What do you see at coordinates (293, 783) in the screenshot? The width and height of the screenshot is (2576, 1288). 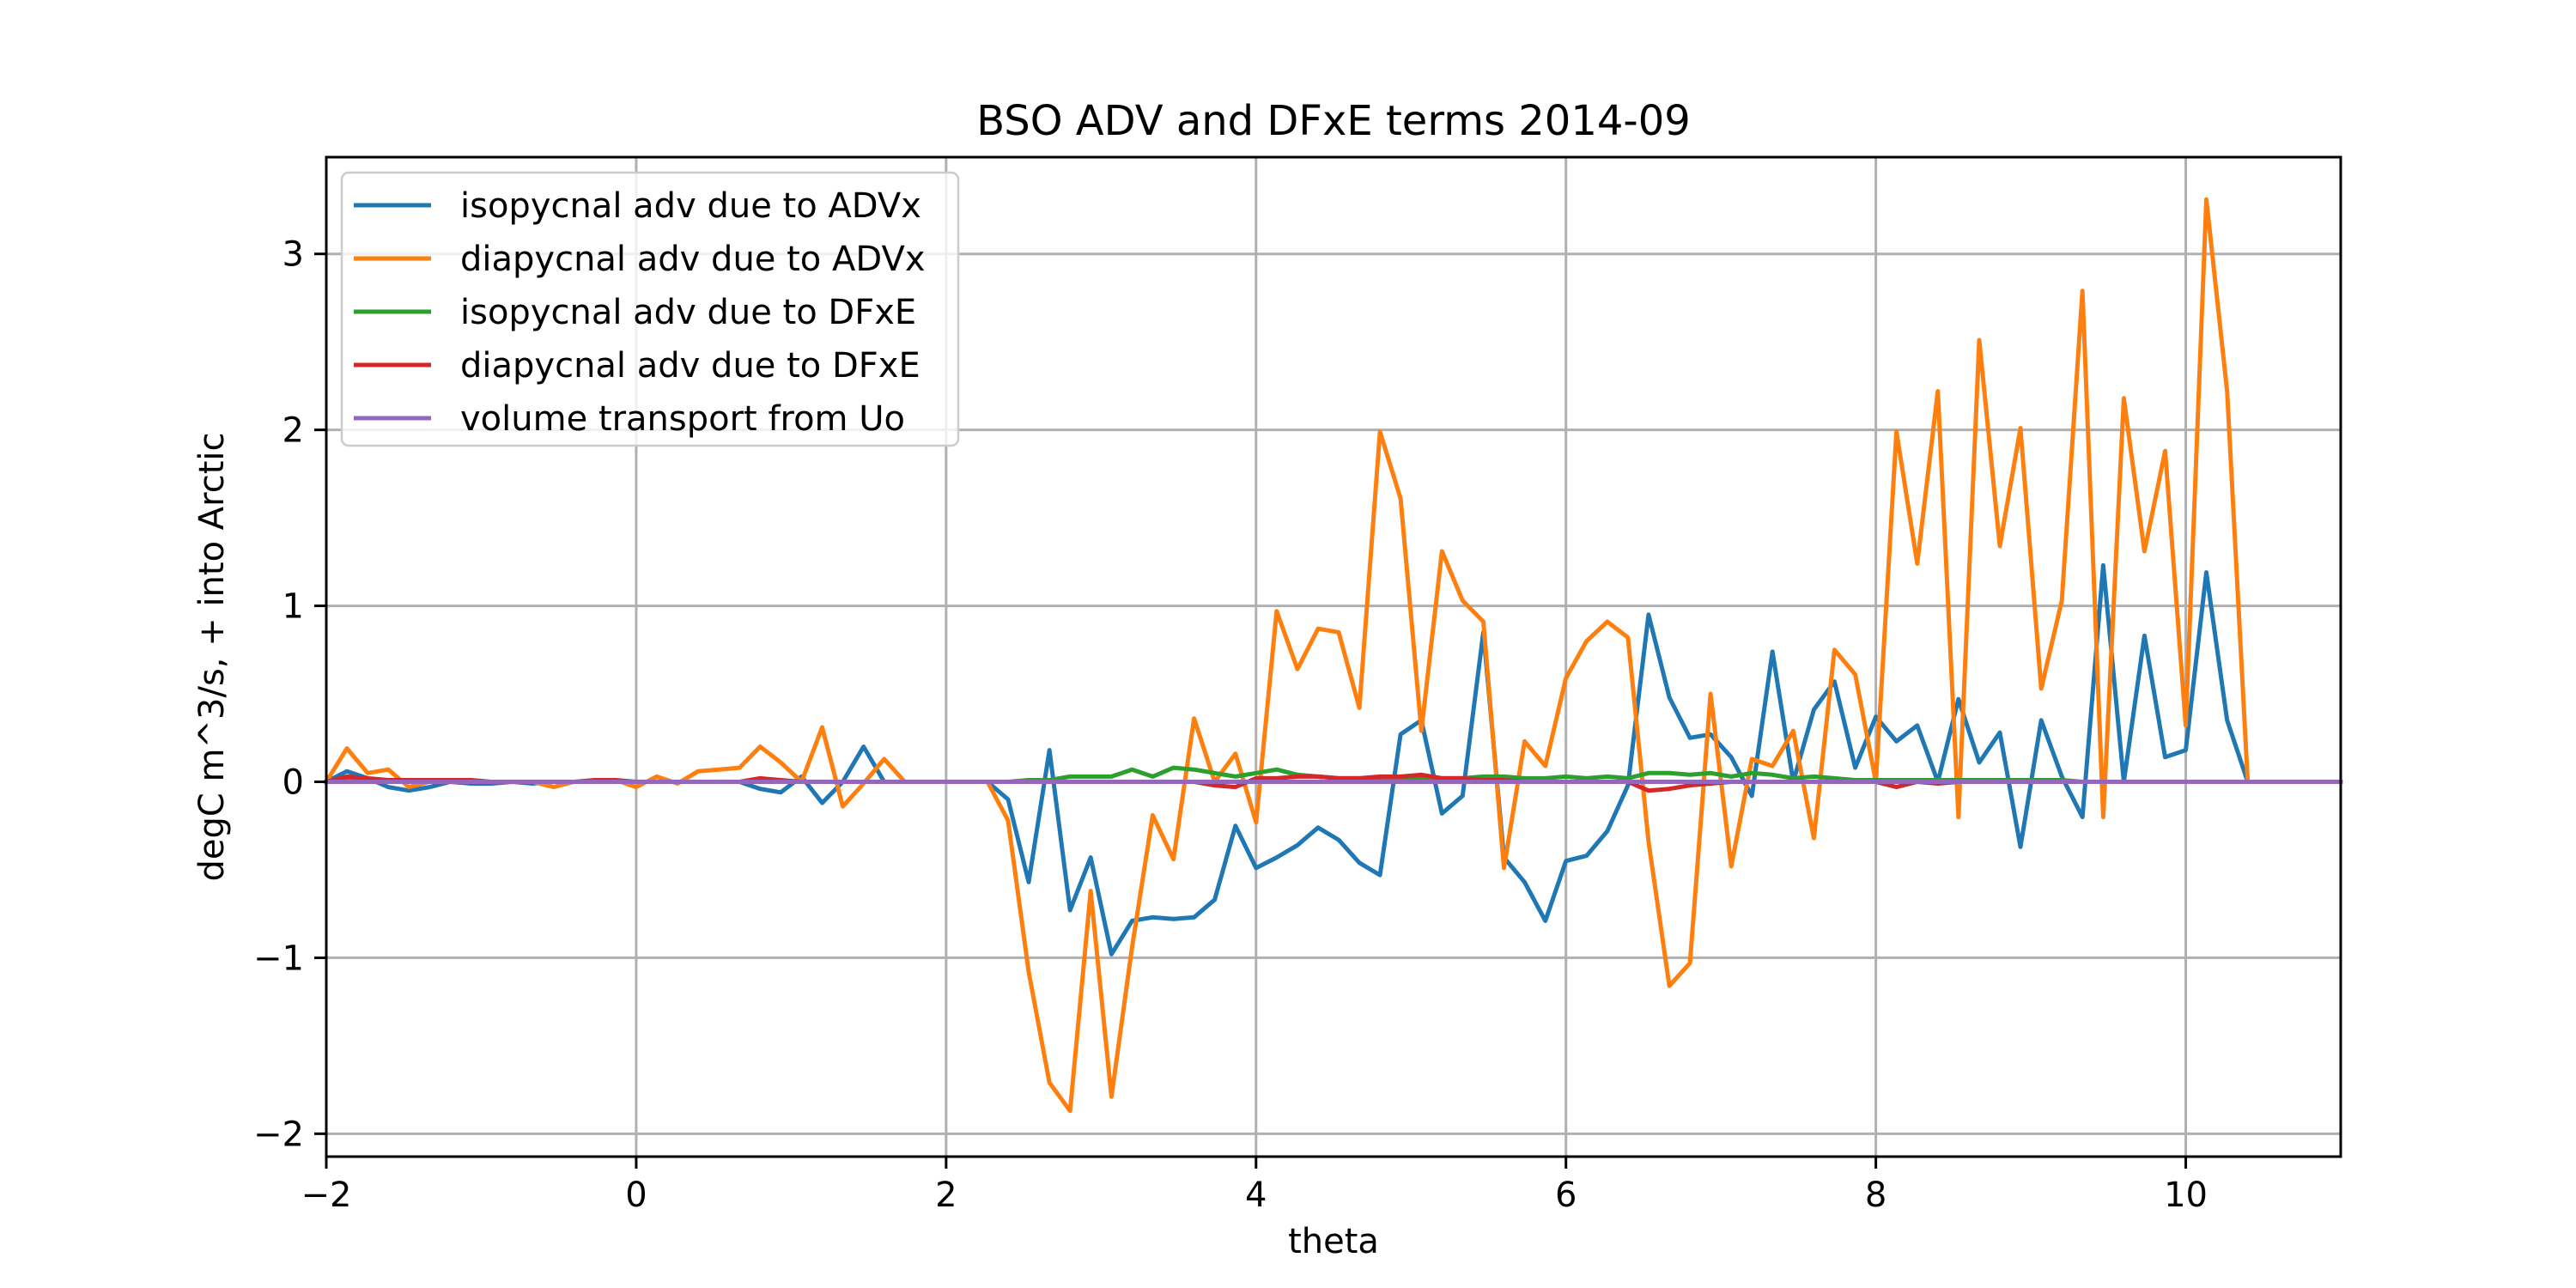 I see `y-tick-label: 0` at bounding box center [293, 783].